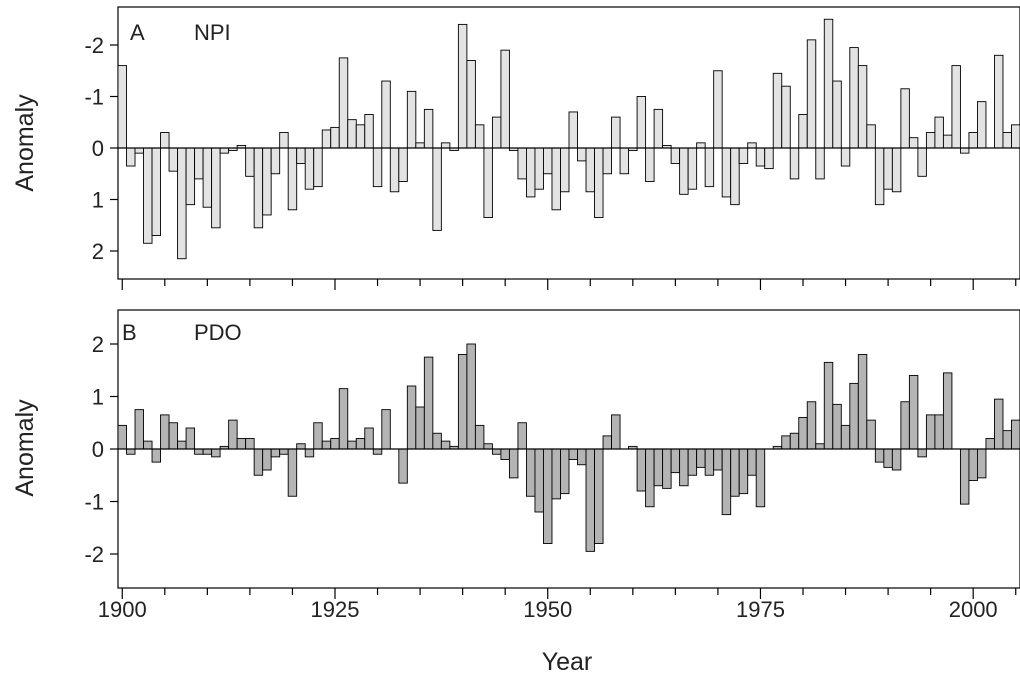 This screenshot has width=1020, height=681. I want to click on panel-a-bar-1931, so click(386, 114).